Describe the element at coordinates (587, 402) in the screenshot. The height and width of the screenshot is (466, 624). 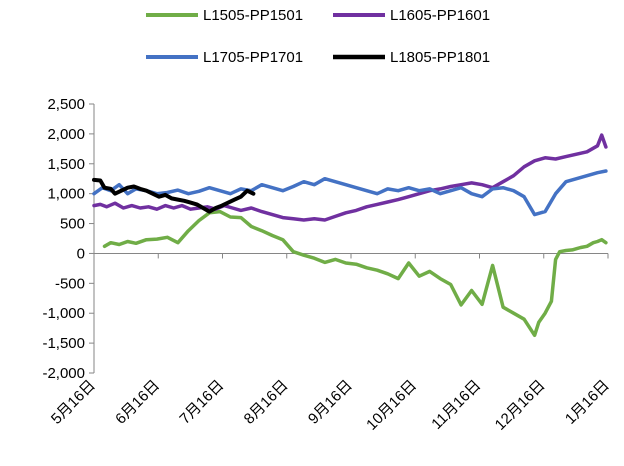
I see `x-tick-label: 1月16日` at that location.